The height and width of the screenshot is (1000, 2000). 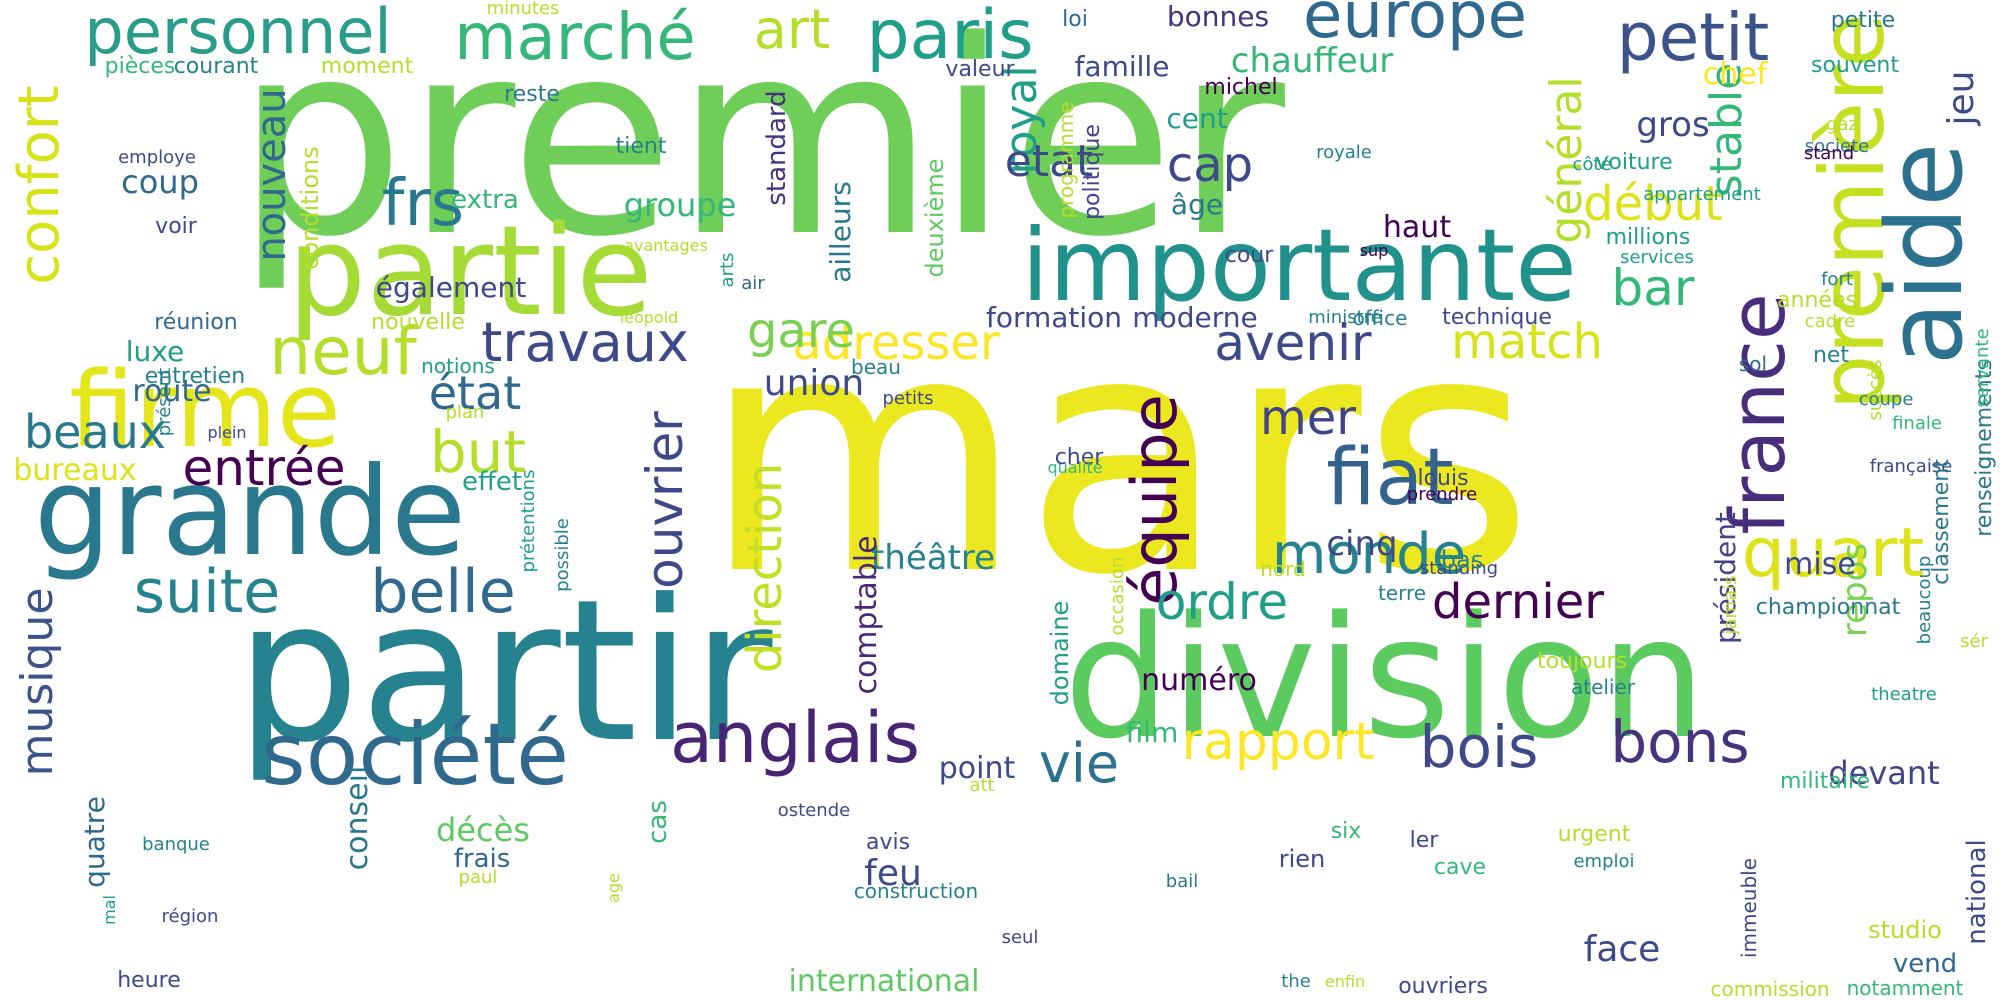 I want to click on word: cas, so click(x=658, y=822).